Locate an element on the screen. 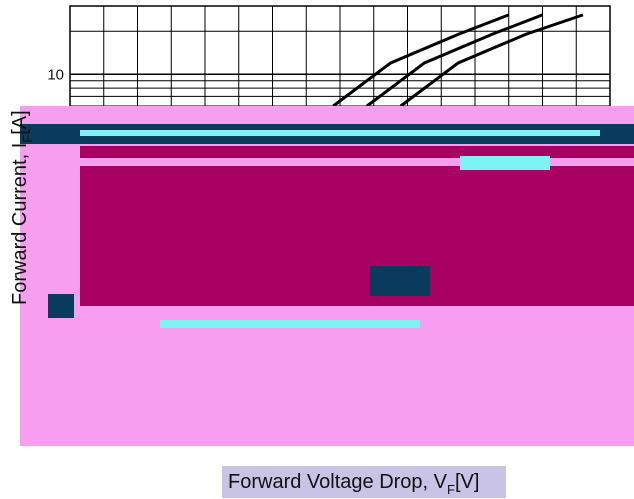  y-ticks: 10 is located at coordinates (55, 74).